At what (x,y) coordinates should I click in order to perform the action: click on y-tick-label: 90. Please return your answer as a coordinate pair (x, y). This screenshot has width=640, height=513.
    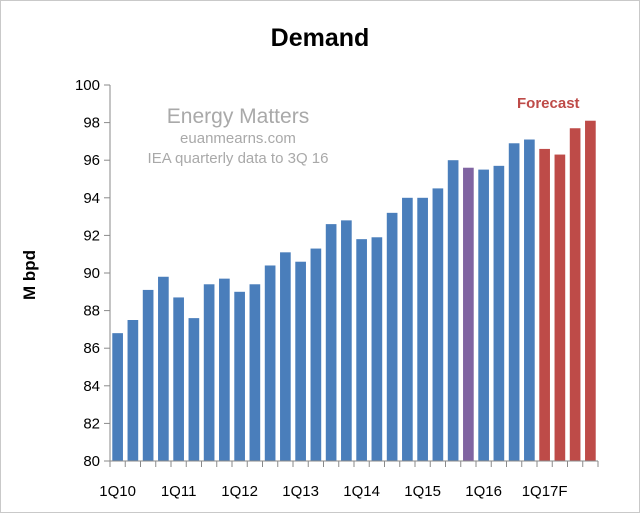
    Looking at the image, I should click on (91, 273).